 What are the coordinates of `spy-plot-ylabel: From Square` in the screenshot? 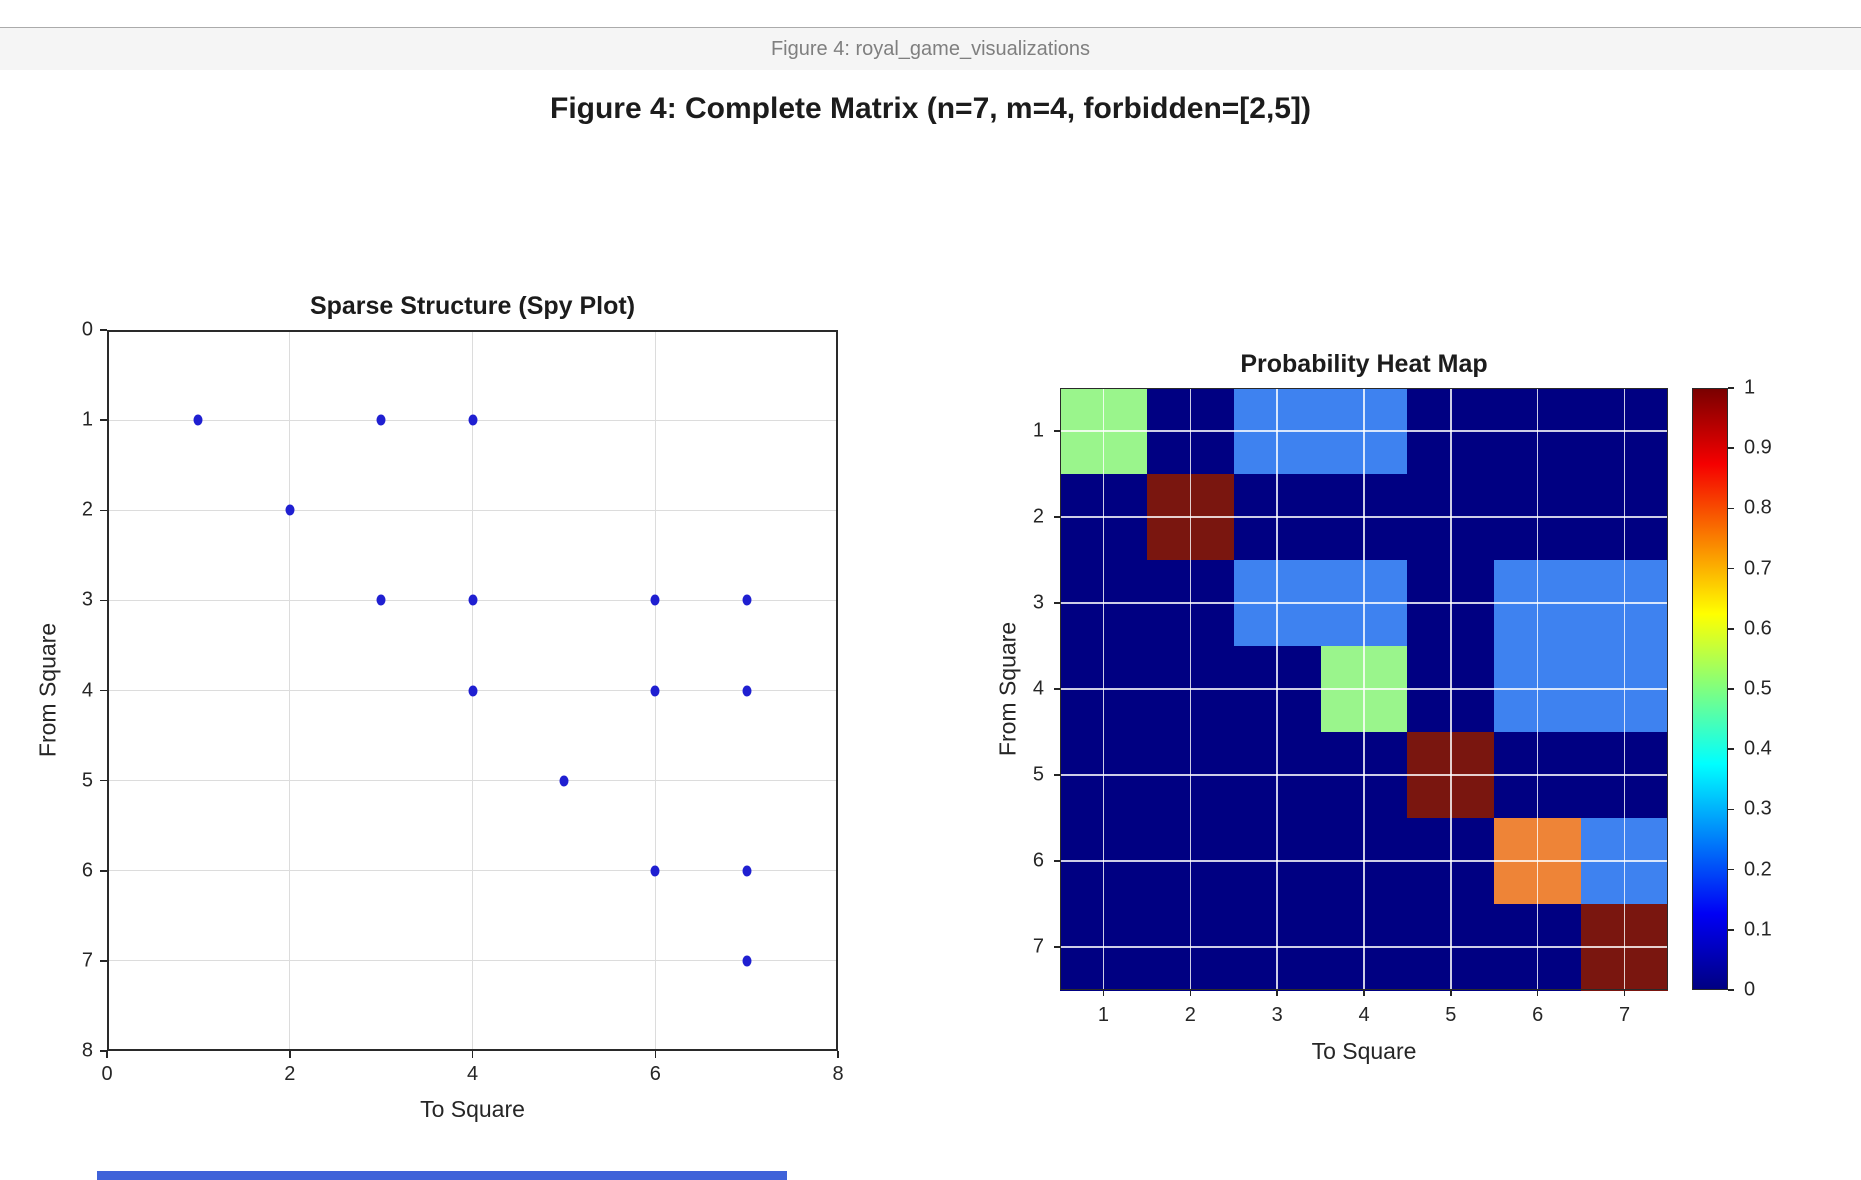 It's located at (47, 690).